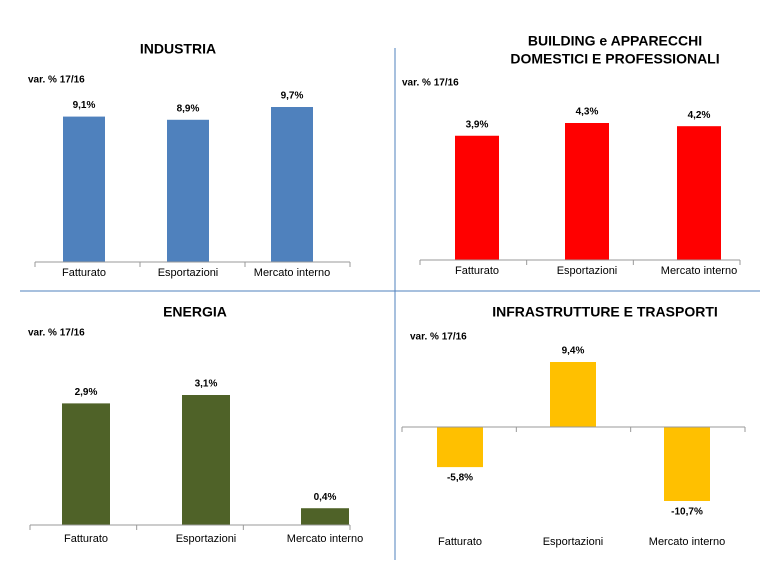  I want to click on panel-title: INFRASTRUTTURE E TRASPORTI, so click(605, 312).